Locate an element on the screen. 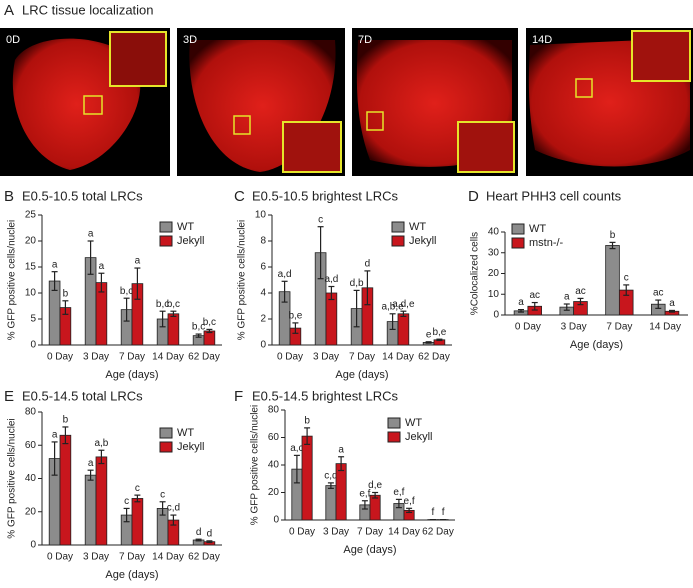 Image resolution: width=693 pixels, height=588 pixels. legend-label: mstn-/- is located at coordinates (546, 243).